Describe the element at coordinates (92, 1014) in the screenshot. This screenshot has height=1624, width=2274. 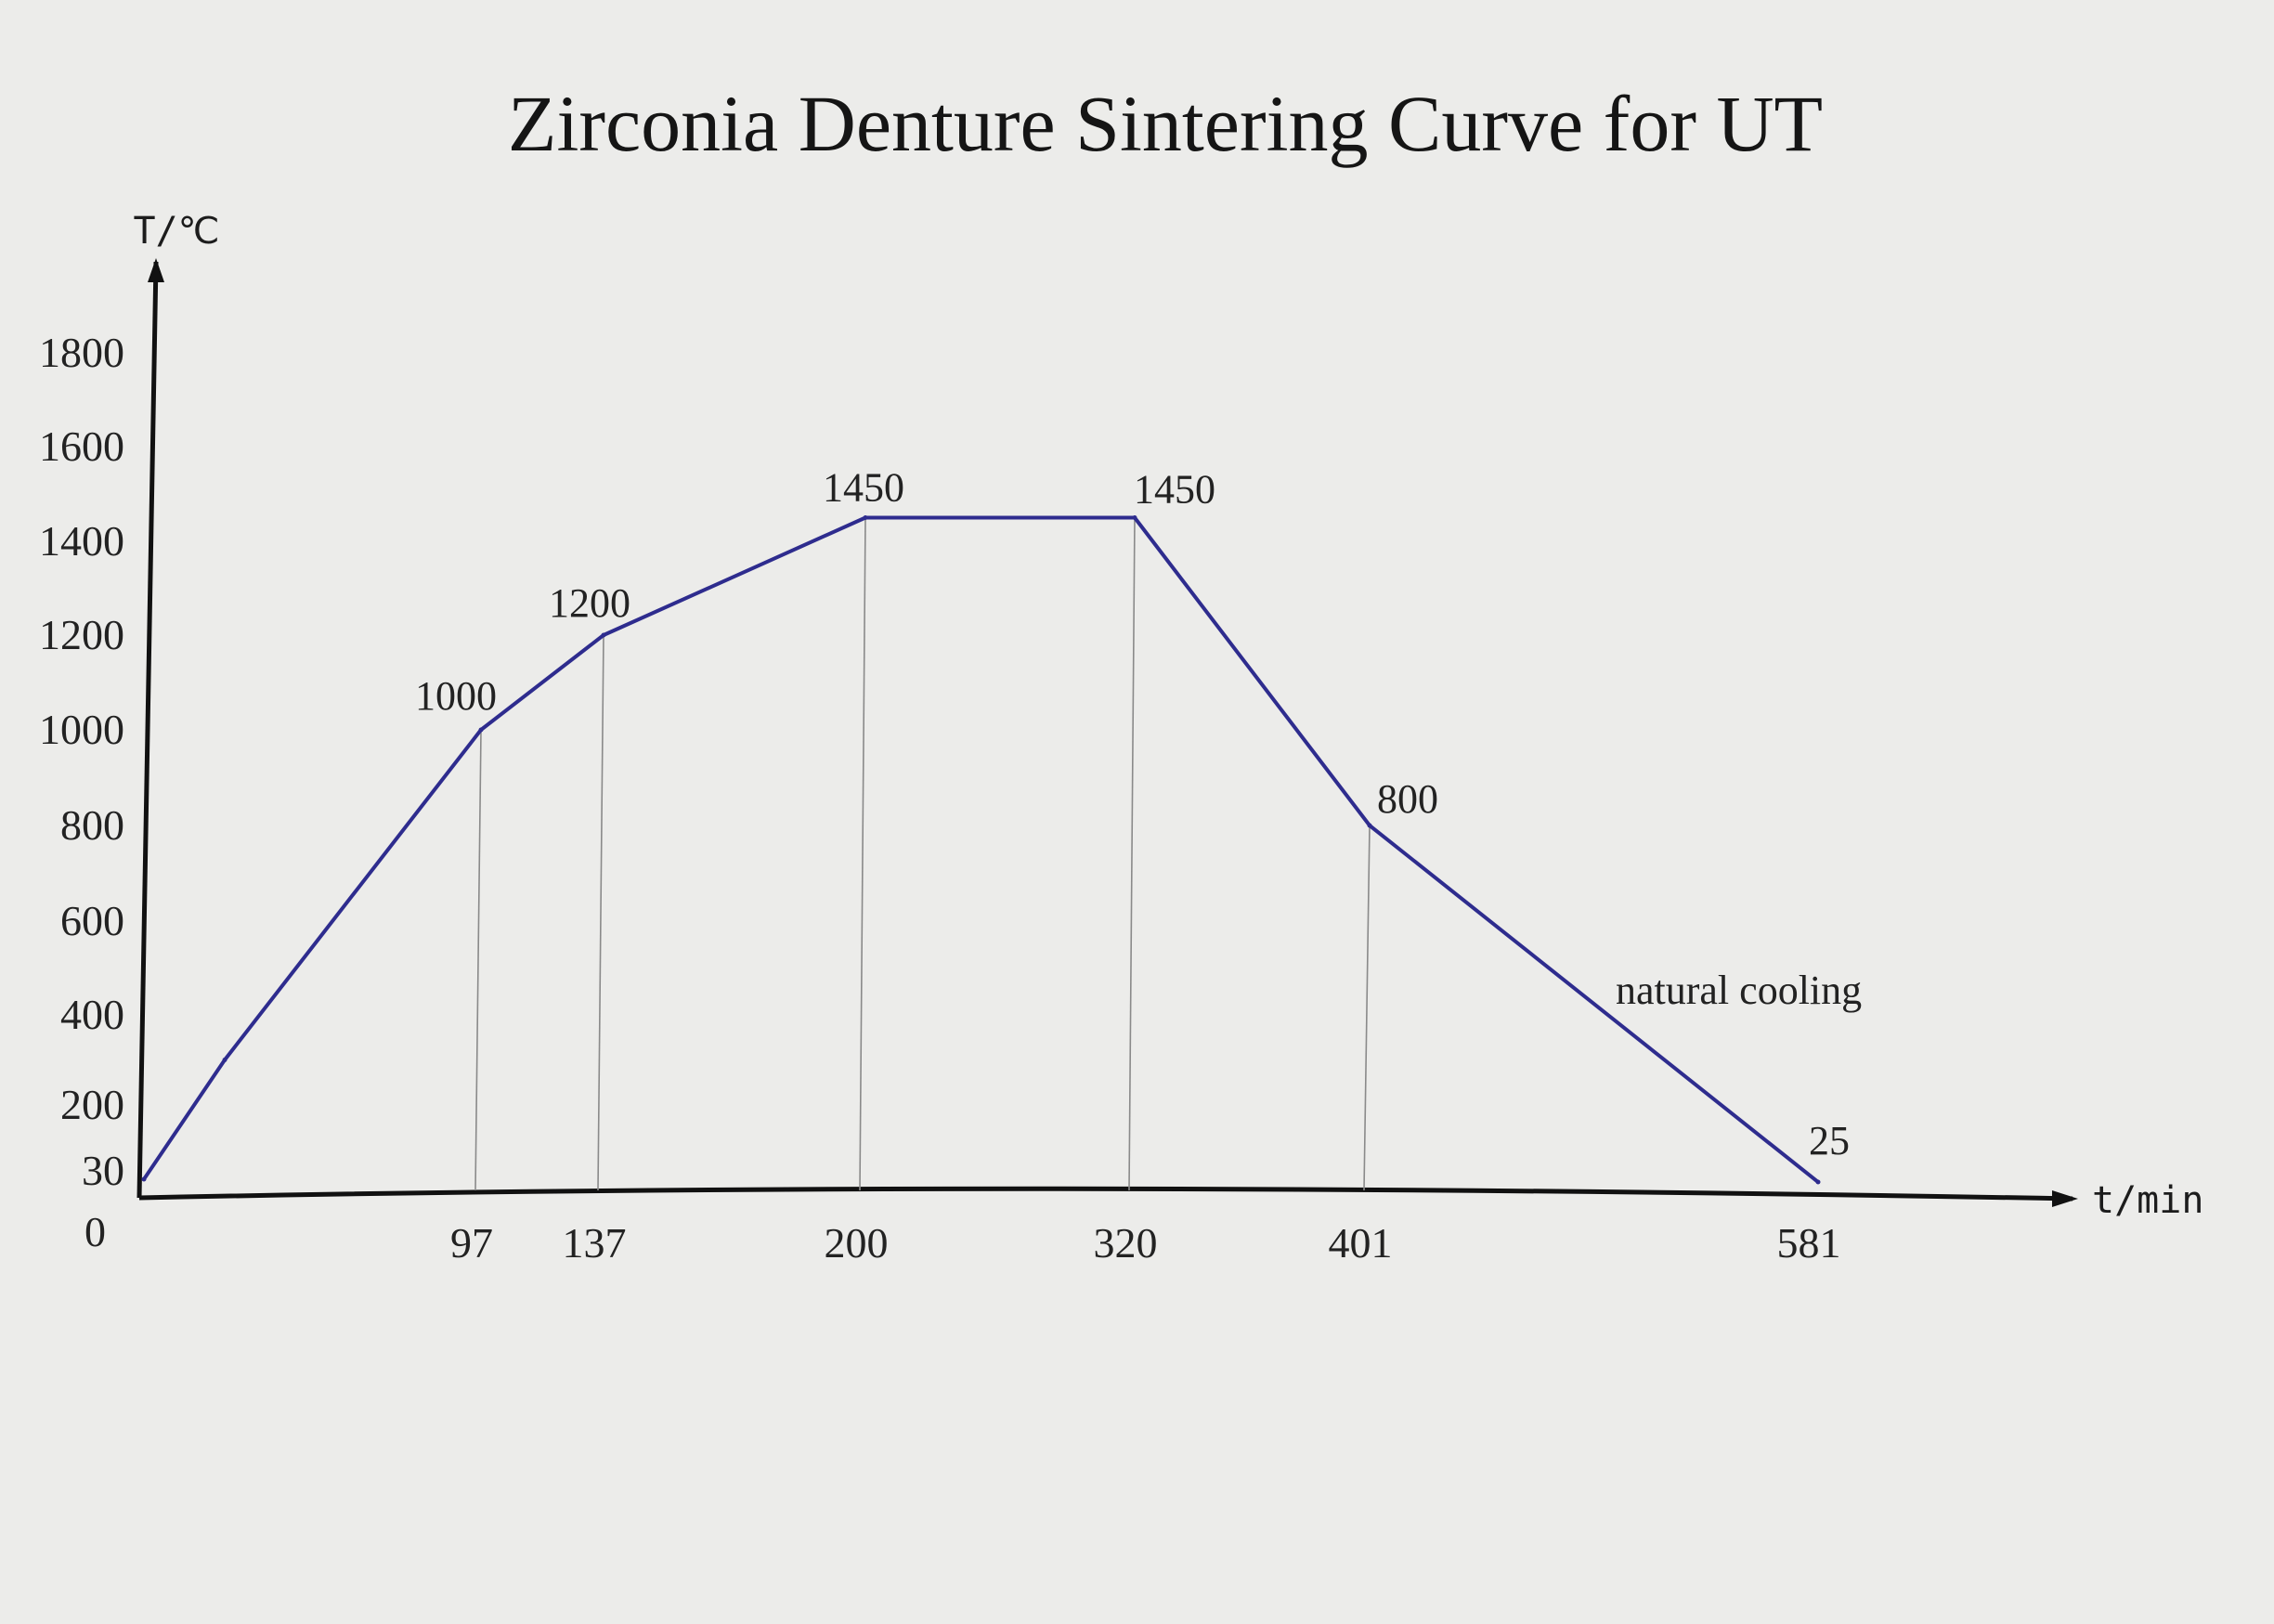
I see `y-tick-label: 400` at that location.